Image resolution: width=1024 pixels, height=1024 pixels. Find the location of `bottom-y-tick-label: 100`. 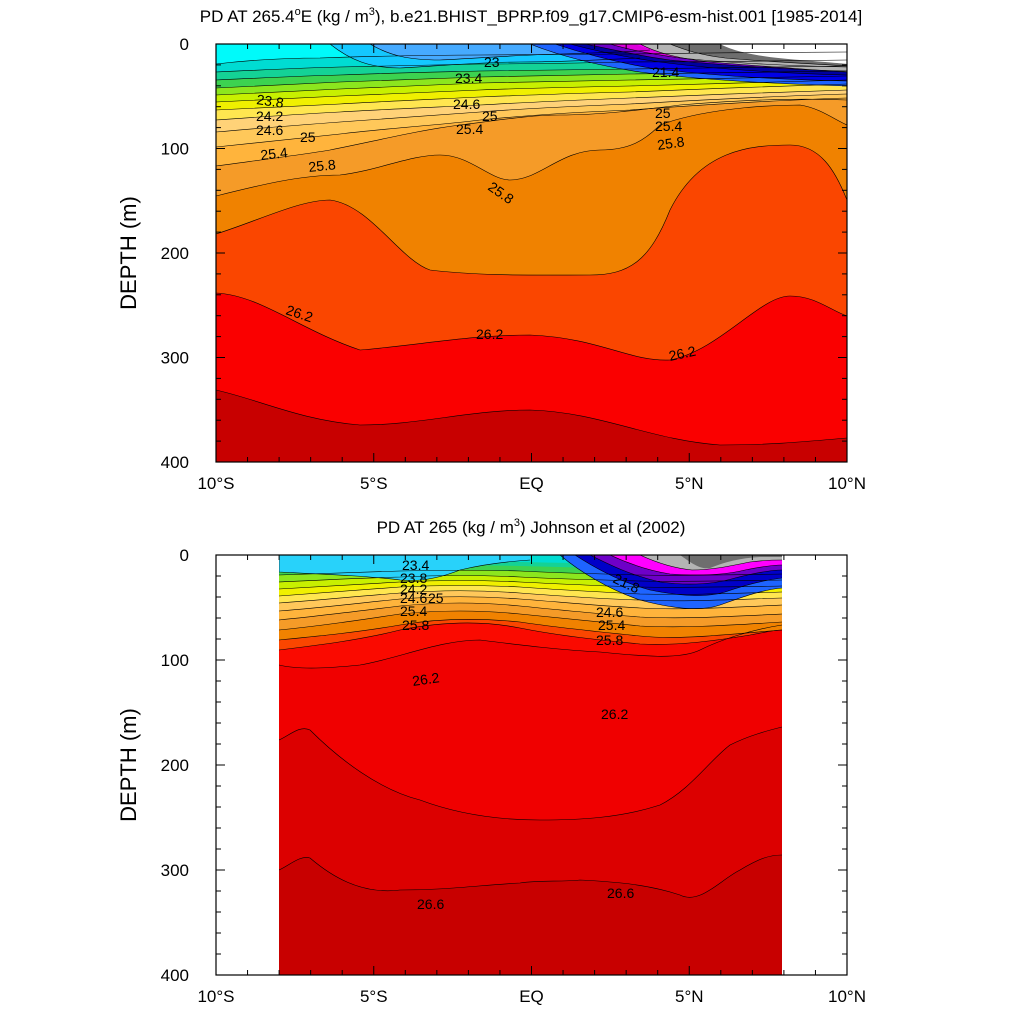

bottom-y-tick-label: 100 is located at coordinates (175, 660).